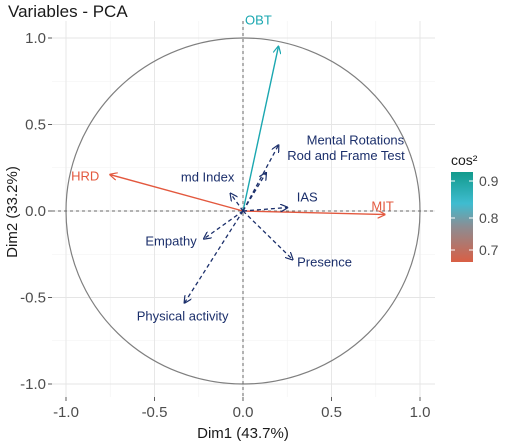 The height and width of the screenshot is (443, 505). Describe the element at coordinates (307, 197) in the screenshot. I see `variable-label: IAS` at that location.